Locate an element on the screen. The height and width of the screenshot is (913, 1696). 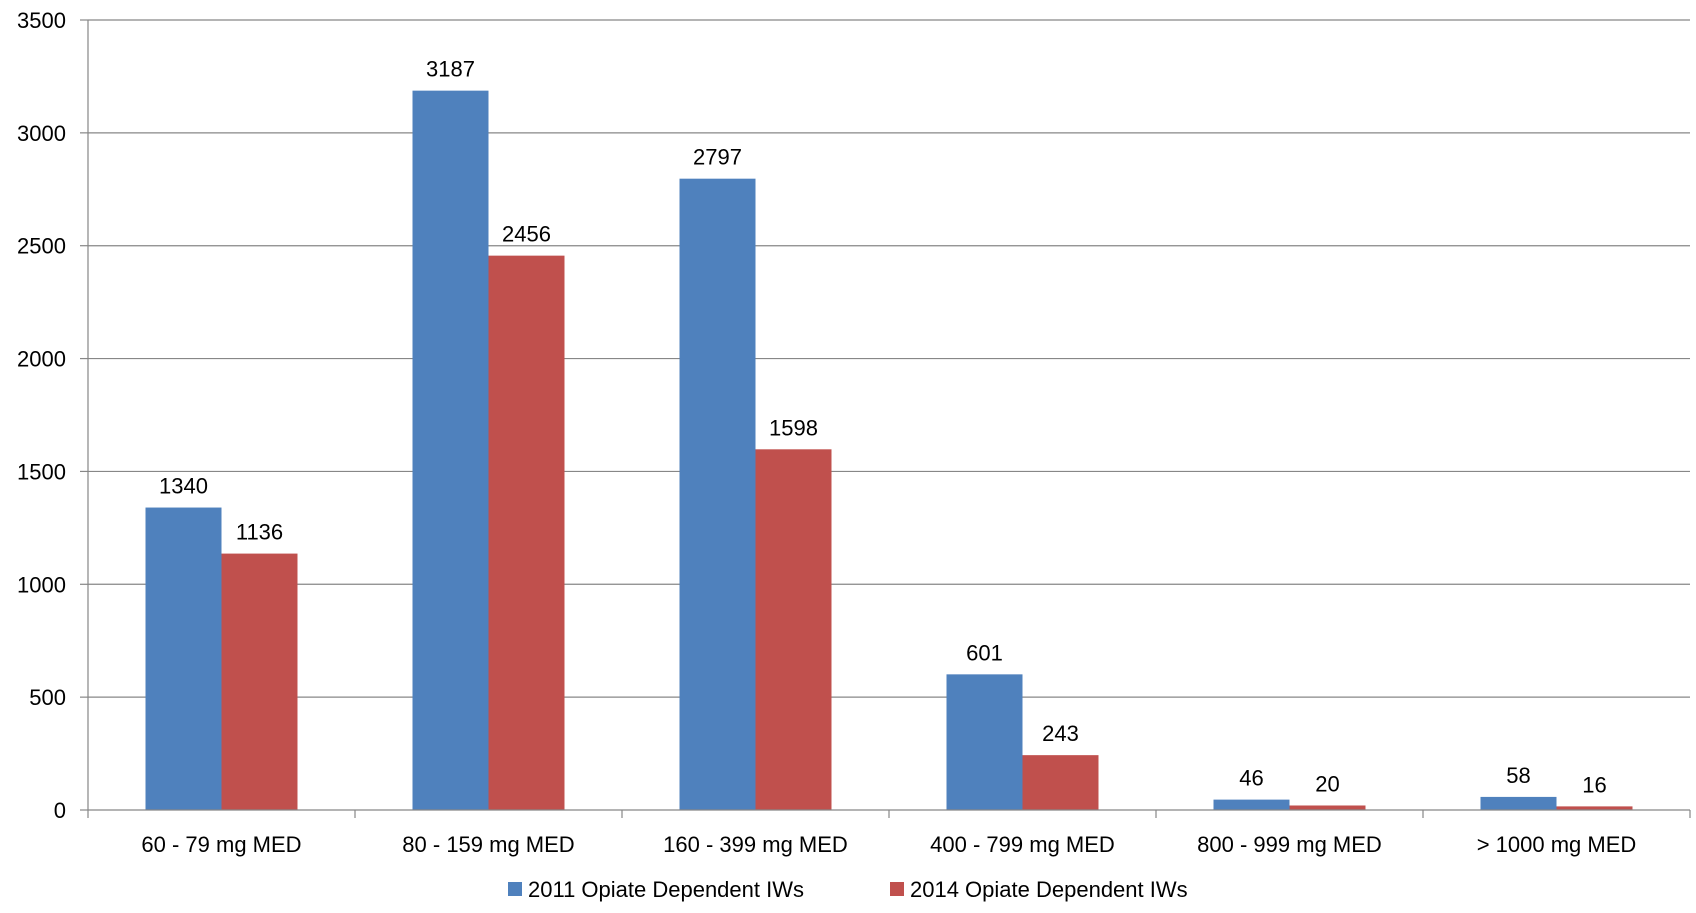
data-label: 46 is located at coordinates (1251, 778).